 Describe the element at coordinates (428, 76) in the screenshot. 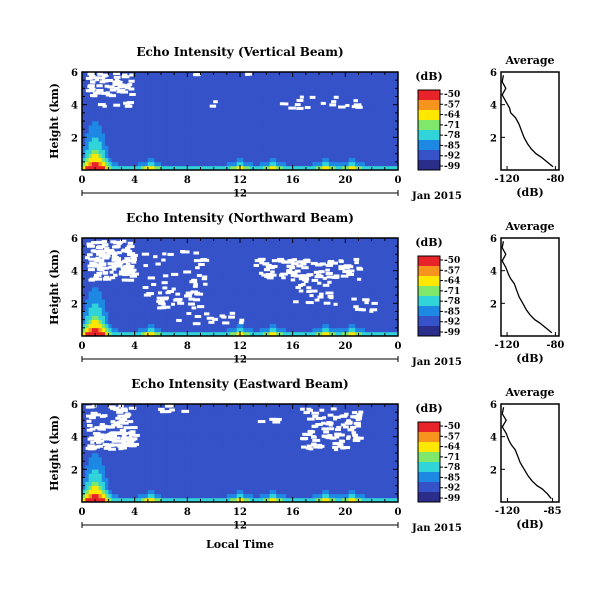

I see `colorbar-unit: (dB)` at that location.